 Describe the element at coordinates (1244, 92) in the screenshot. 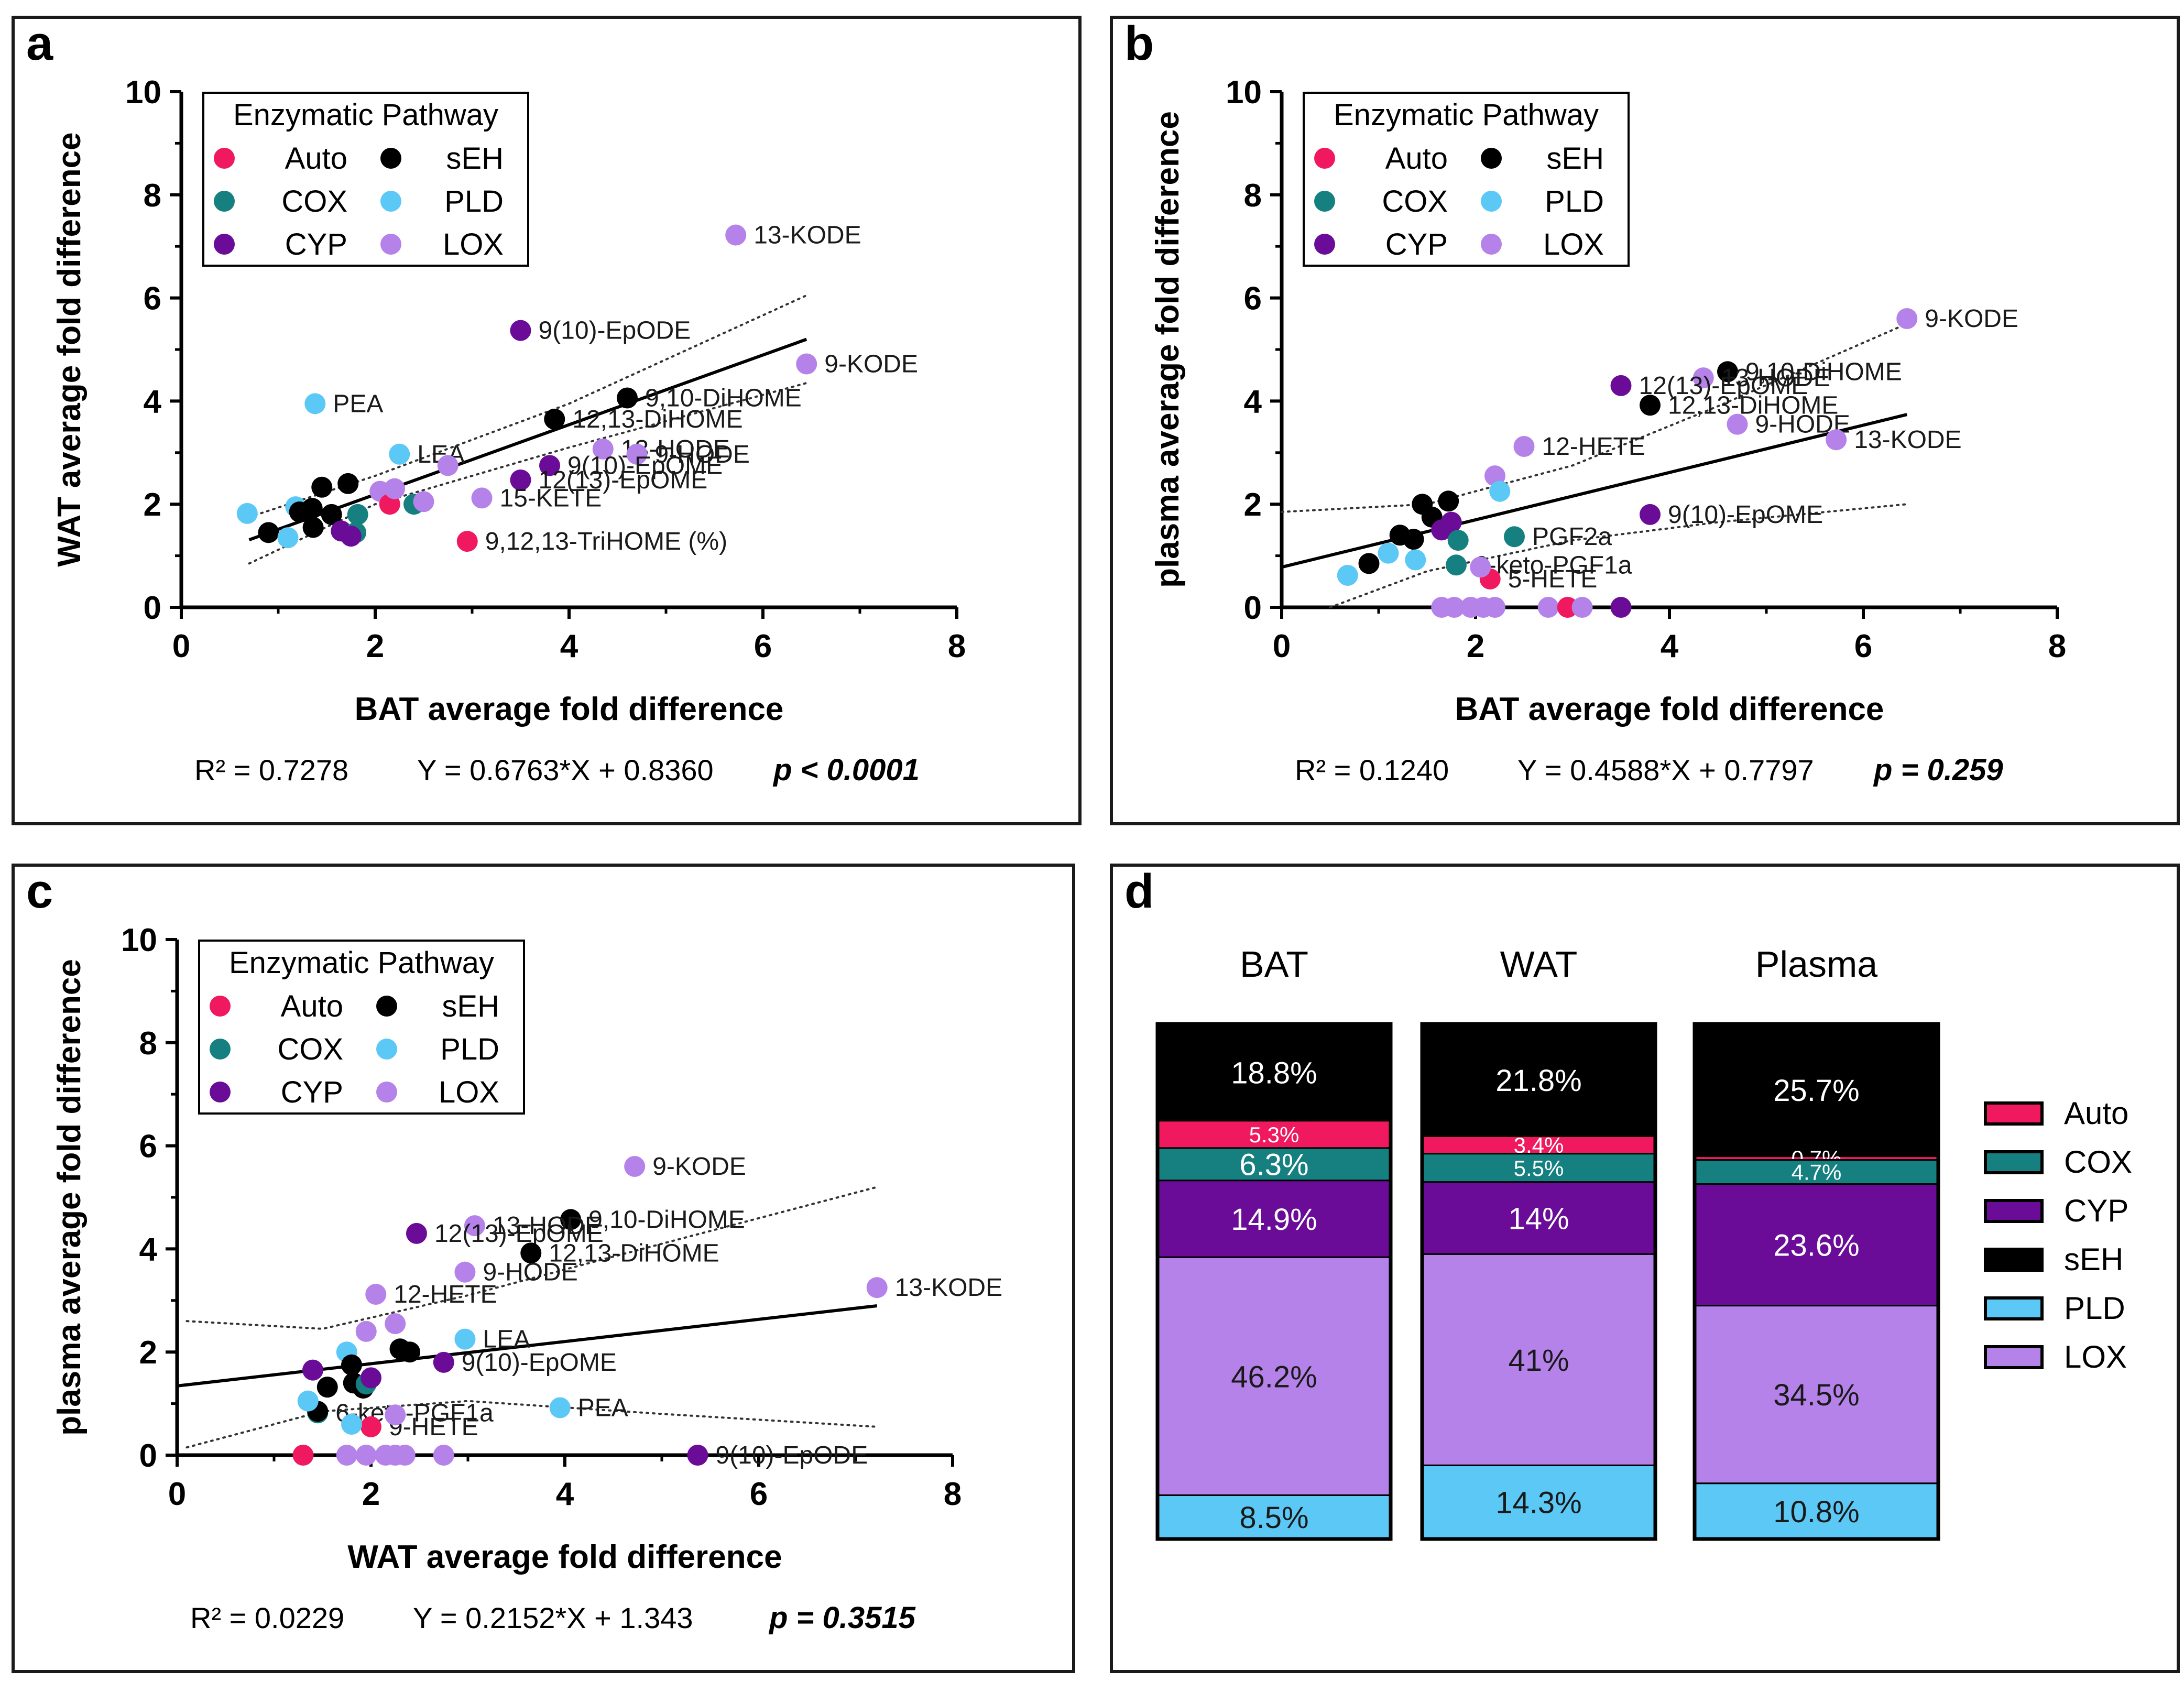

I see `y-tick-label: 10` at that location.